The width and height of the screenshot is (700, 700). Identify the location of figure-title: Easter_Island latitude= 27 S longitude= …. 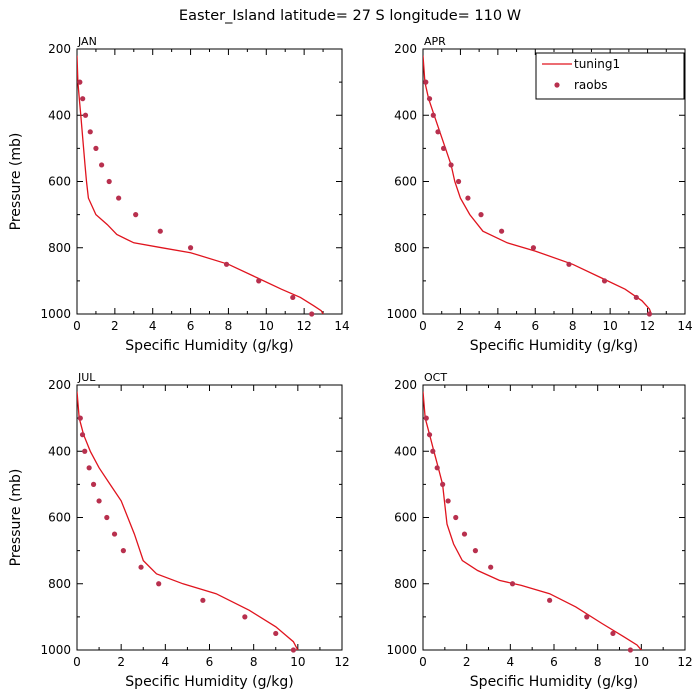
(350, 16).